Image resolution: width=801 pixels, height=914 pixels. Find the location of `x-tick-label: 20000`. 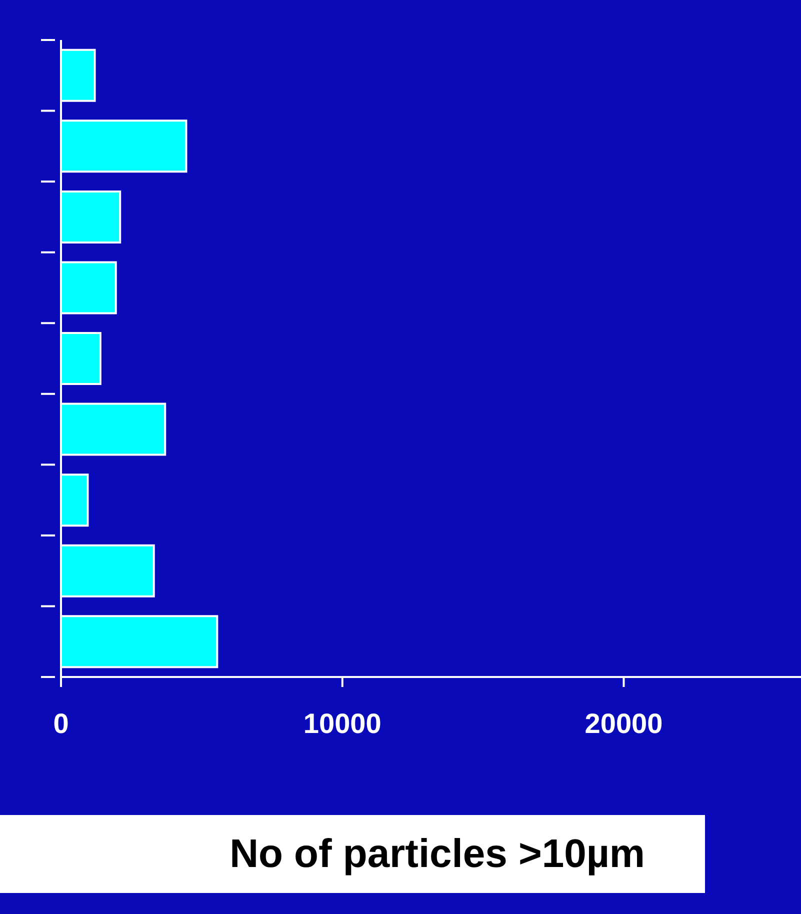

x-tick-label: 20000 is located at coordinates (623, 723).